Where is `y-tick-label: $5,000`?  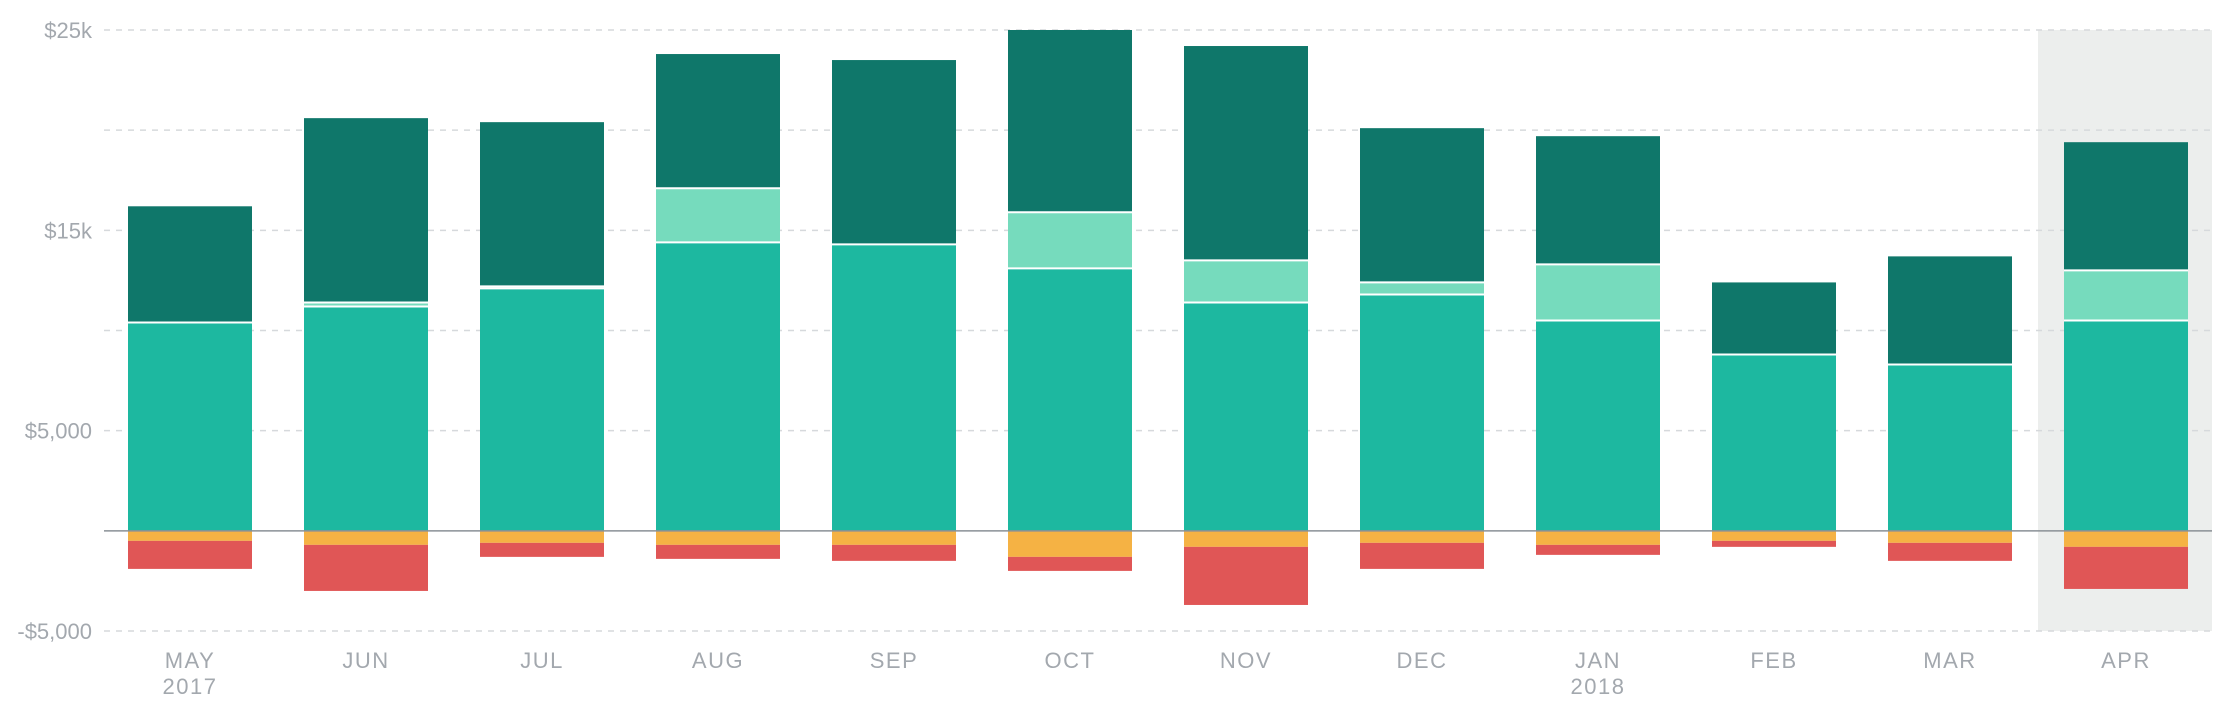
y-tick-label: $5,000 is located at coordinates (58, 431).